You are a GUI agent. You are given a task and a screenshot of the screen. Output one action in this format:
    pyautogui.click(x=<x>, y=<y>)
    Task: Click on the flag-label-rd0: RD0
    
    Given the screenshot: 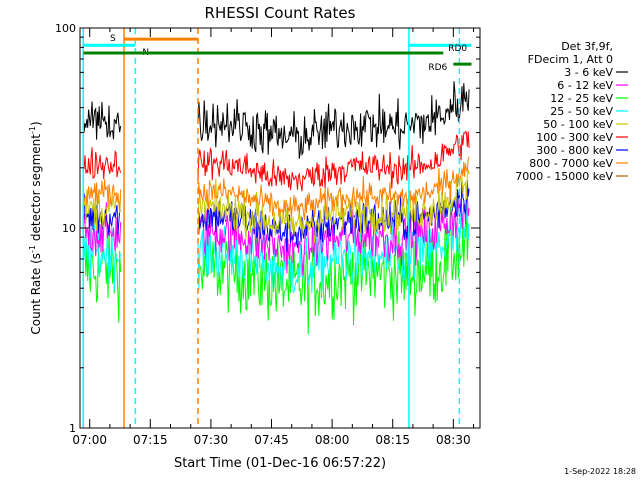 What is the action you would take?
    pyautogui.click(x=457, y=49)
    